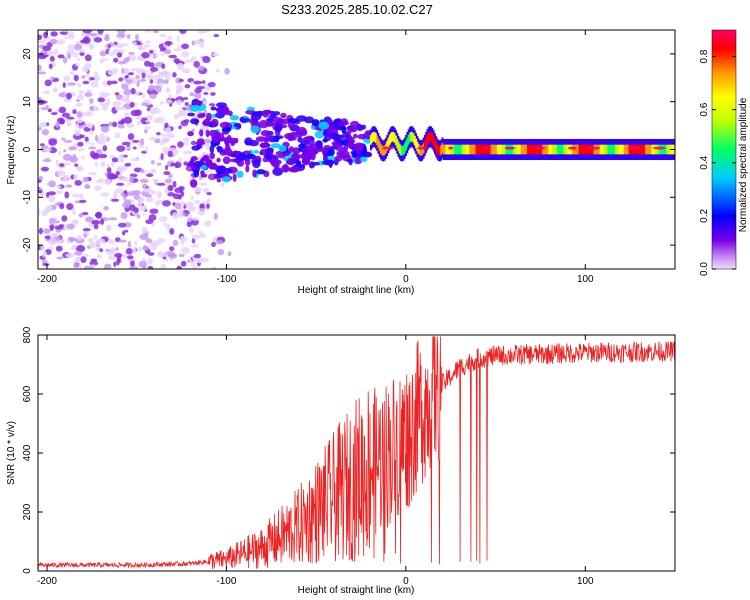  What do you see at coordinates (27, 102) in the screenshot?
I see `spectrogram-ytick-label: 10` at bounding box center [27, 102].